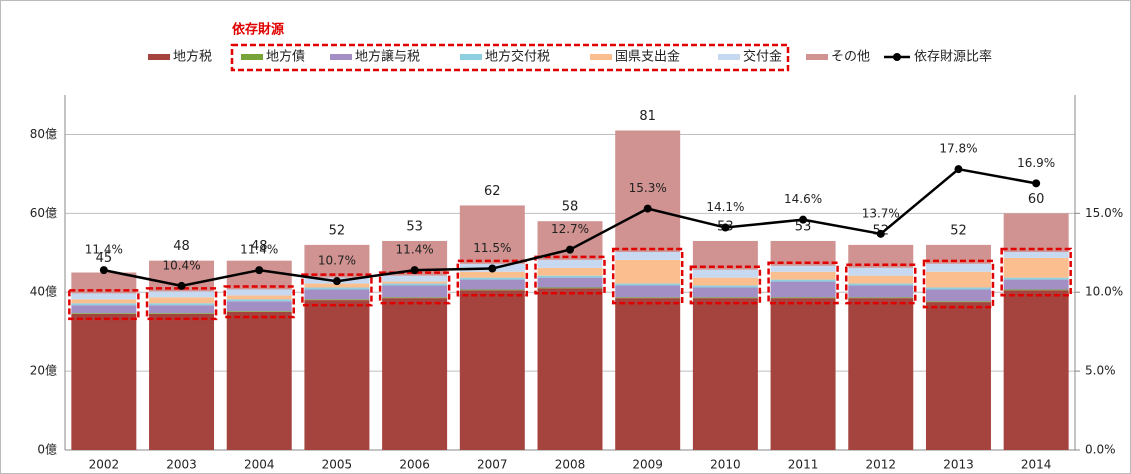 This screenshot has width=1131, height=474. Describe the element at coordinates (181, 246) in the screenshot. I see `total-label: 48` at that location.